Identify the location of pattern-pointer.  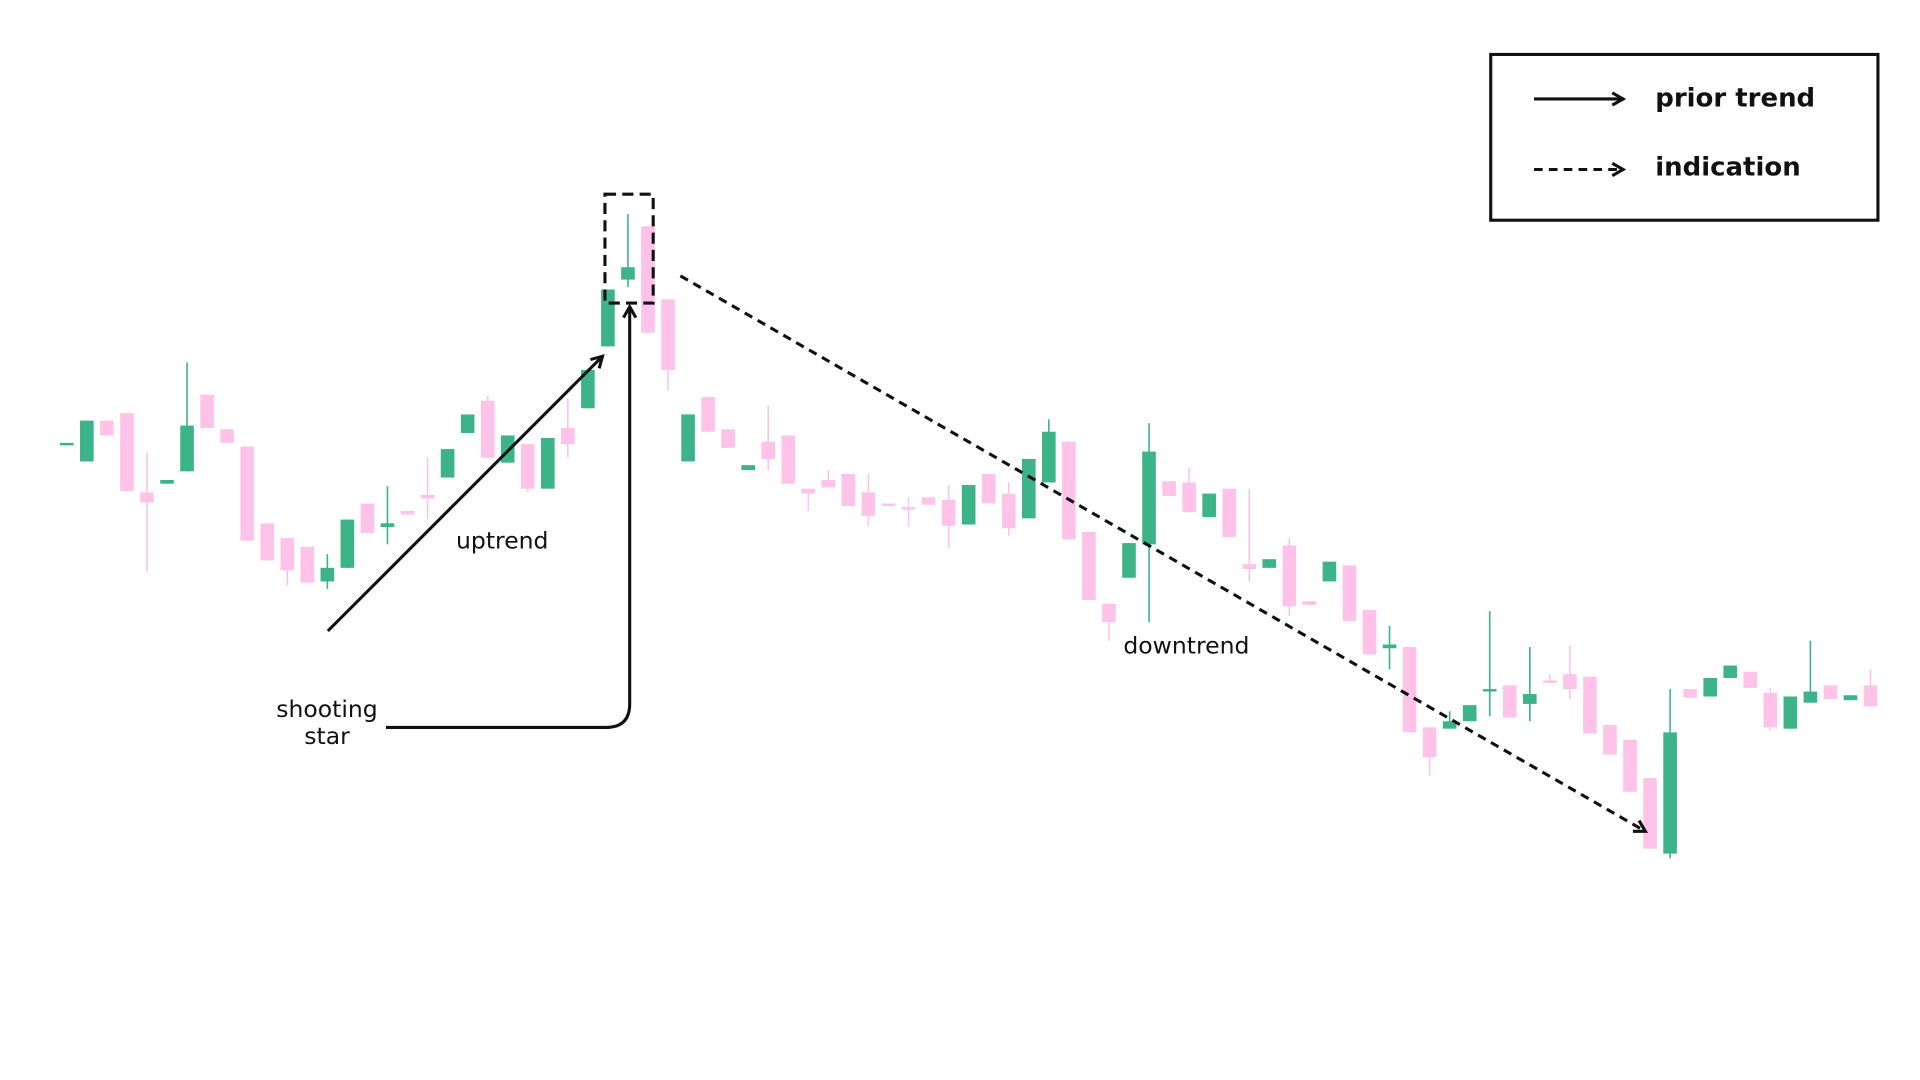
(511, 516).